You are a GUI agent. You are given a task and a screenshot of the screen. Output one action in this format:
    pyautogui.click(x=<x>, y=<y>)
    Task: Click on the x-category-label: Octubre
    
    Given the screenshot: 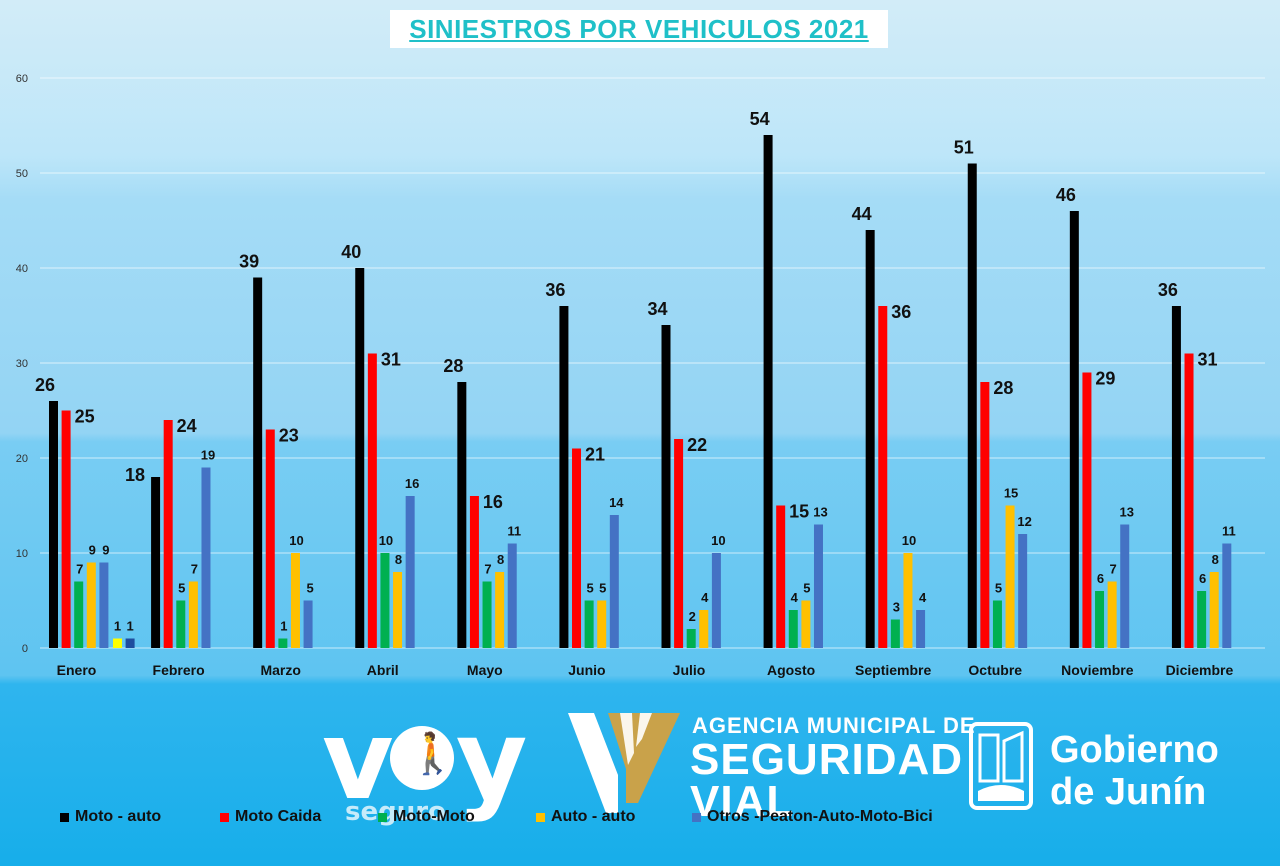 What is the action you would take?
    pyautogui.click(x=995, y=670)
    